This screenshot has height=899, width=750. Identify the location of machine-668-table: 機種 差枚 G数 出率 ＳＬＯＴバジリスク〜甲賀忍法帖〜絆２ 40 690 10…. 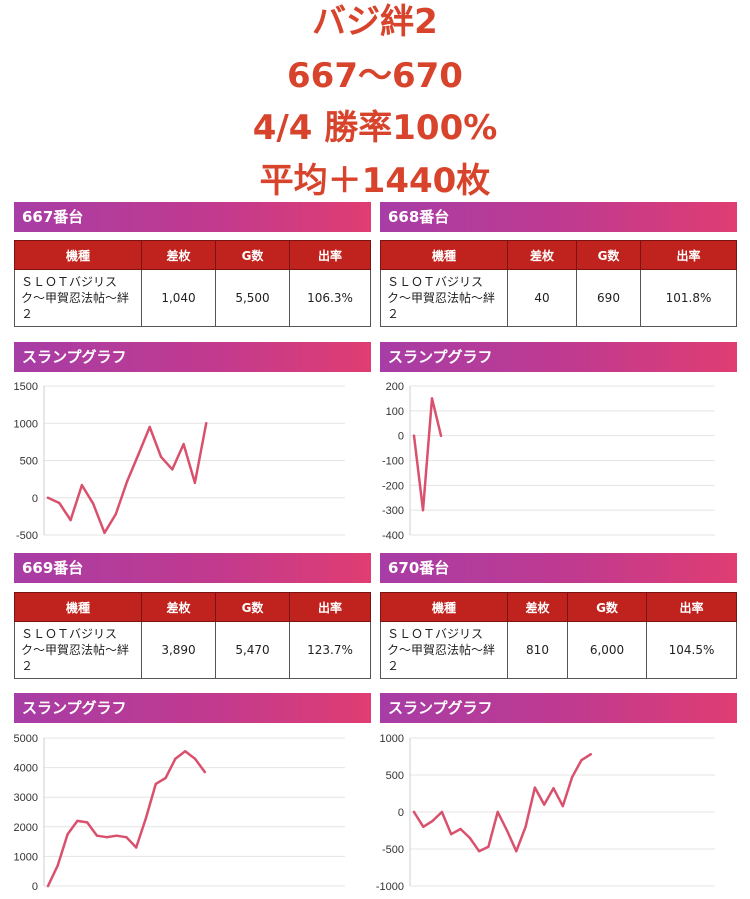
(558, 283).